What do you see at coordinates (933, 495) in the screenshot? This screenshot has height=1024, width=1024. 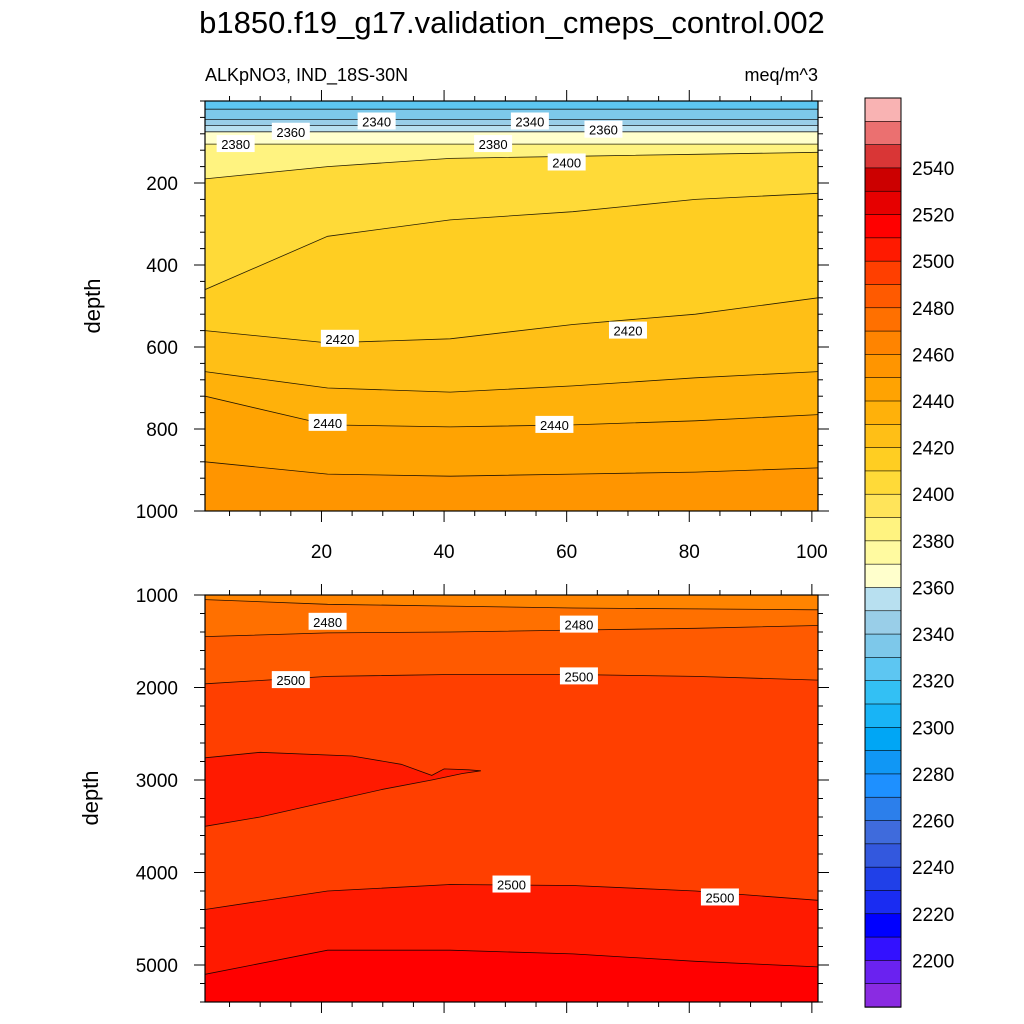 I see `colorbar-tick-label: 2400` at bounding box center [933, 495].